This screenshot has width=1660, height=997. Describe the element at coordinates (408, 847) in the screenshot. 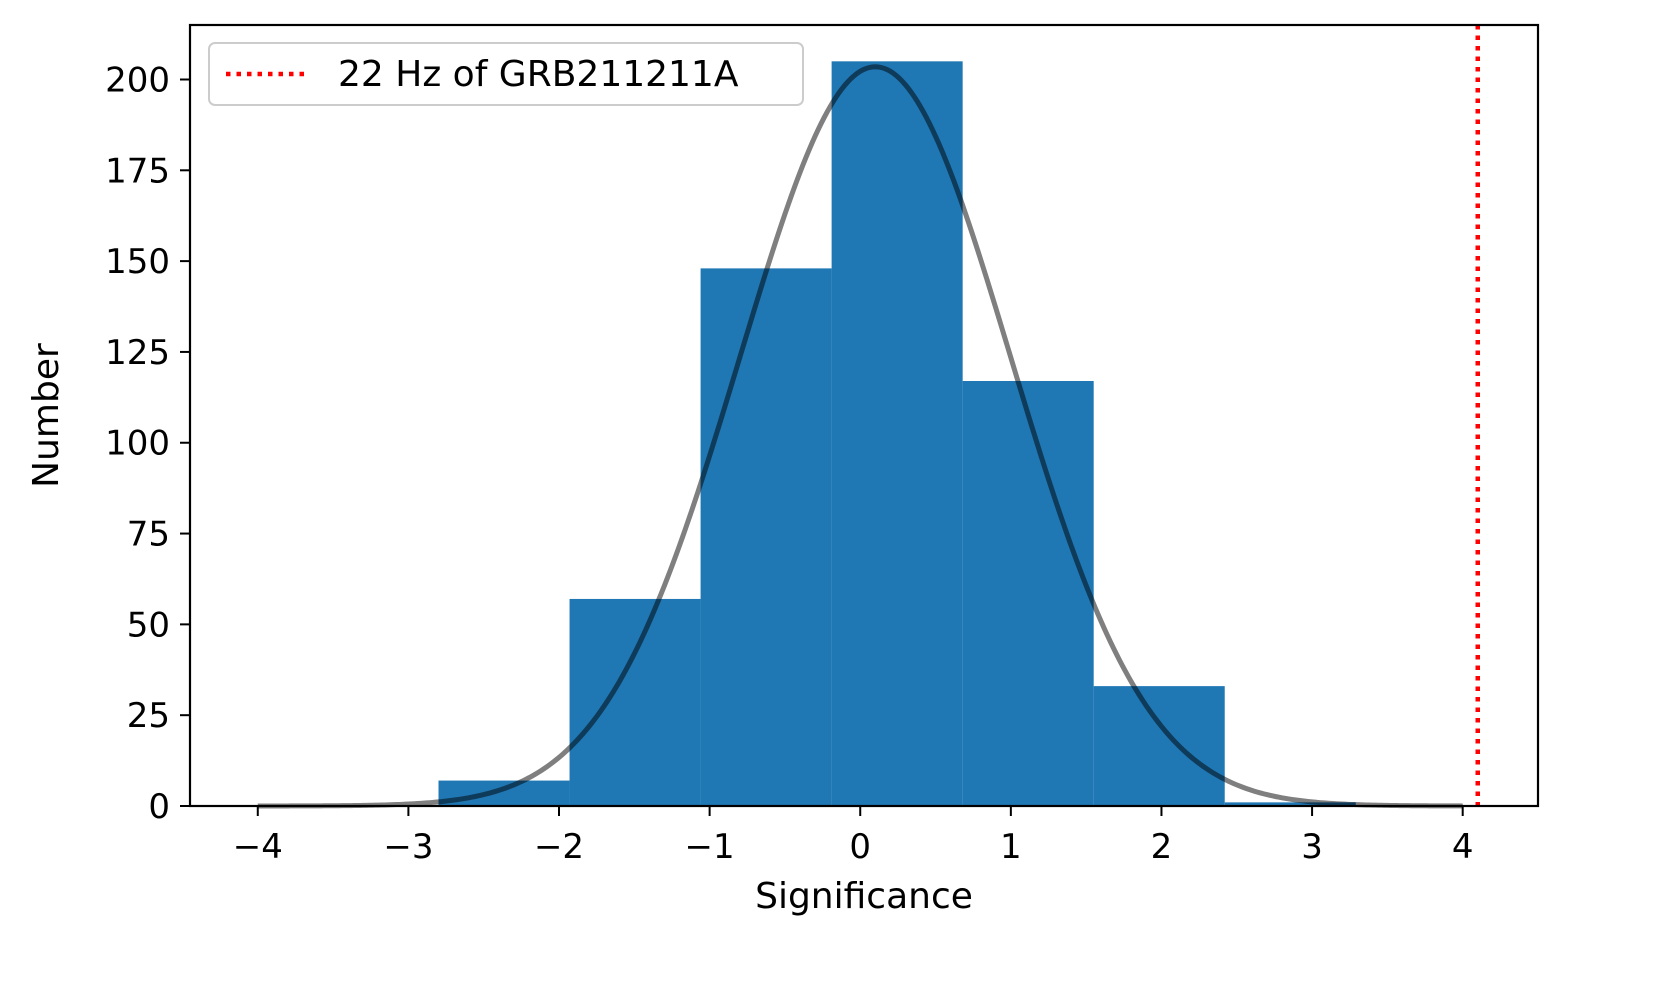

I see `x-tick-label: −3` at that location.